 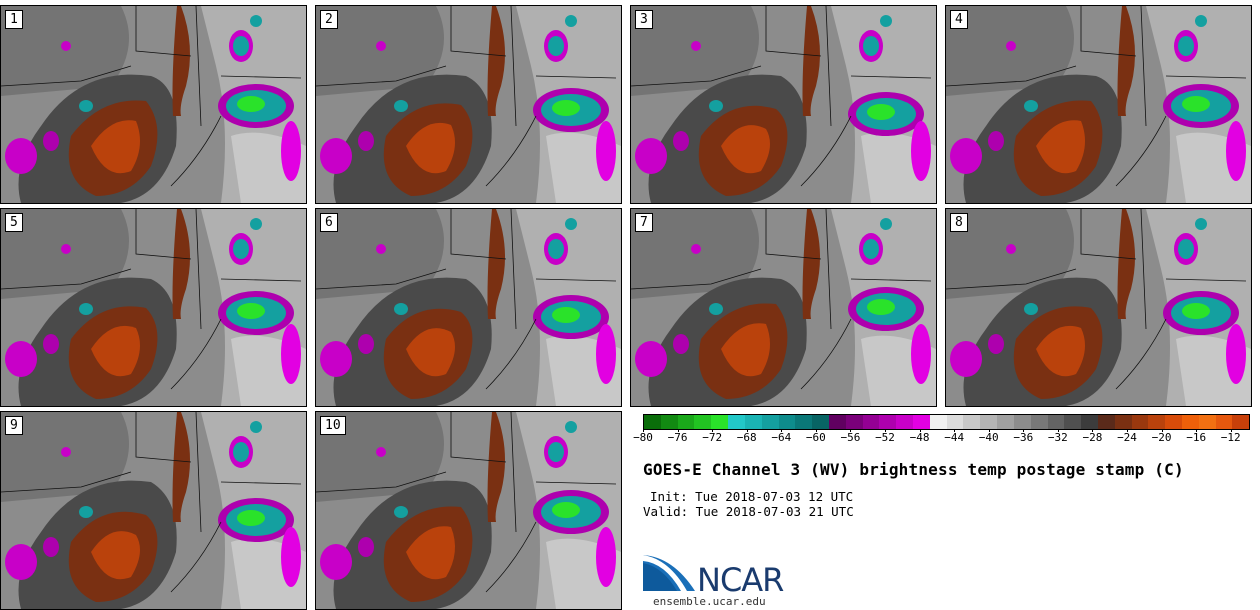 I want to click on panel-label: 1, so click(x=14, y=19).